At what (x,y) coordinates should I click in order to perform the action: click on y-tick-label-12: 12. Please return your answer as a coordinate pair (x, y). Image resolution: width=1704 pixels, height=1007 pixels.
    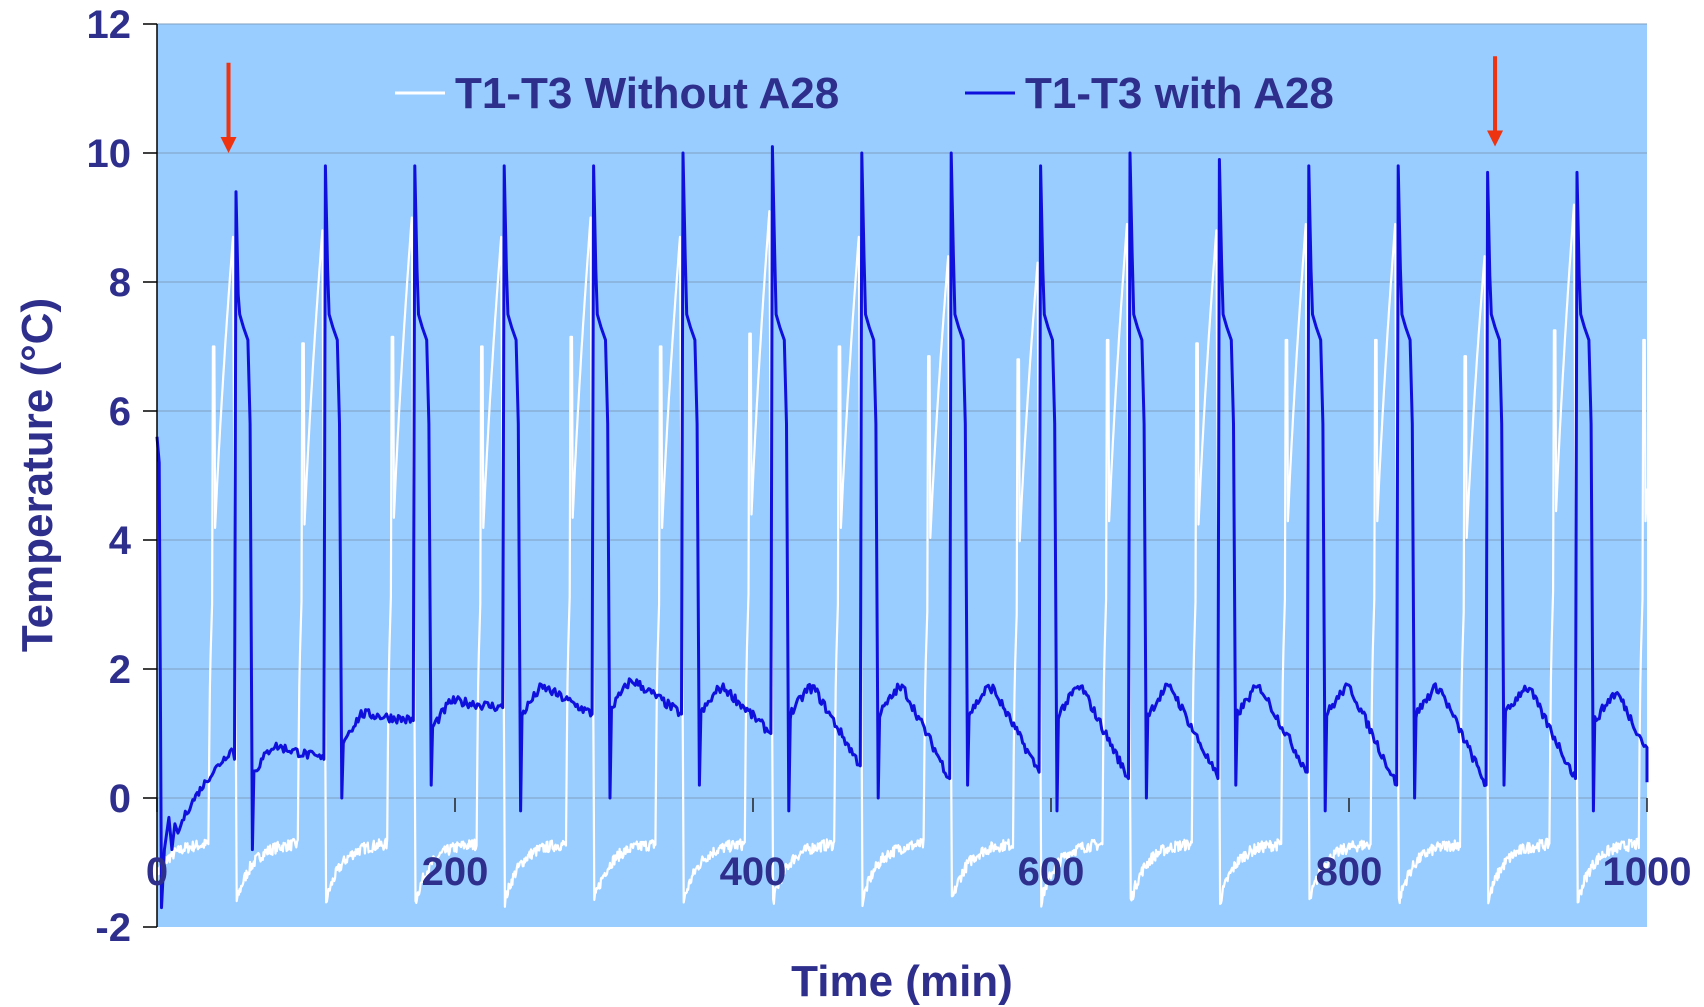
    Looking at the image, I should click on (109, 25).